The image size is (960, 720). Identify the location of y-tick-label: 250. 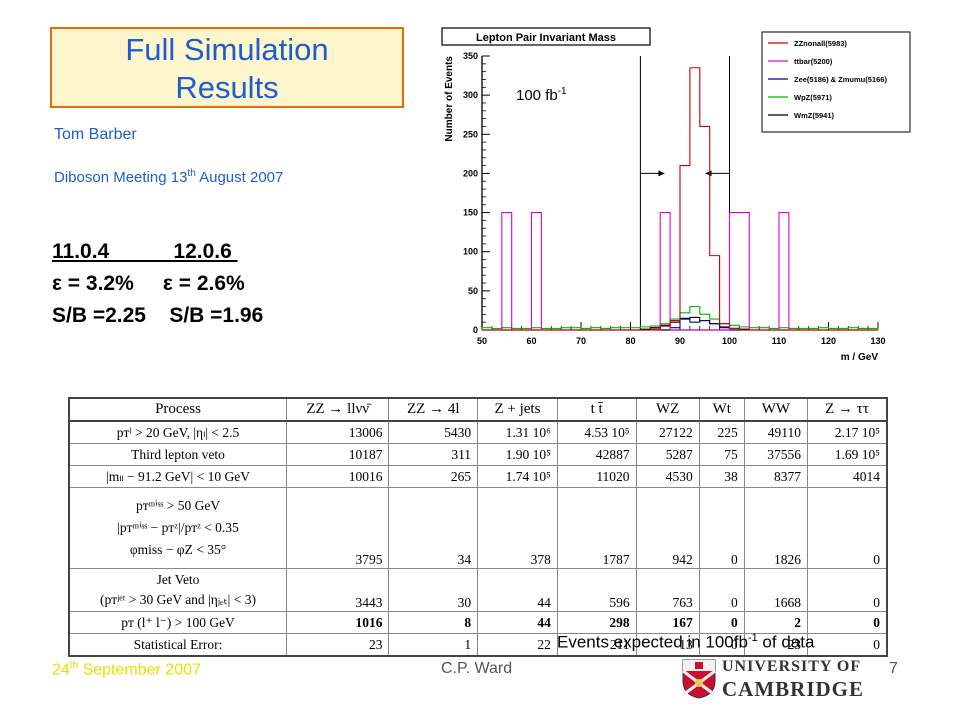
(470, 134).